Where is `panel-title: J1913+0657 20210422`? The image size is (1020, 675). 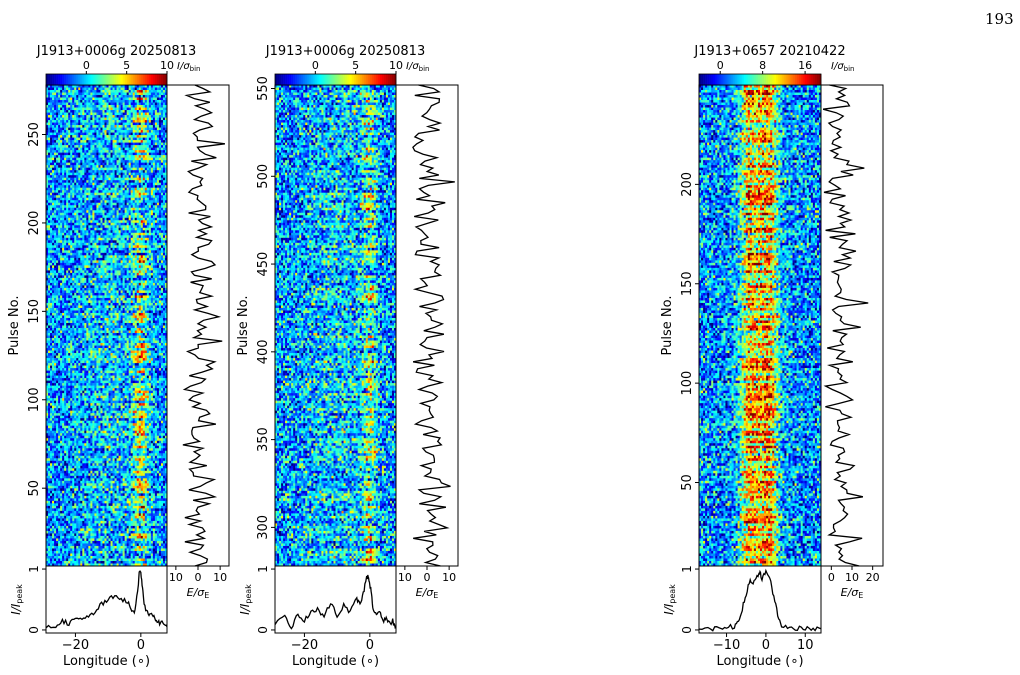 panel-title: J1913+0657 20210422 is located at coordinates (769, 51).